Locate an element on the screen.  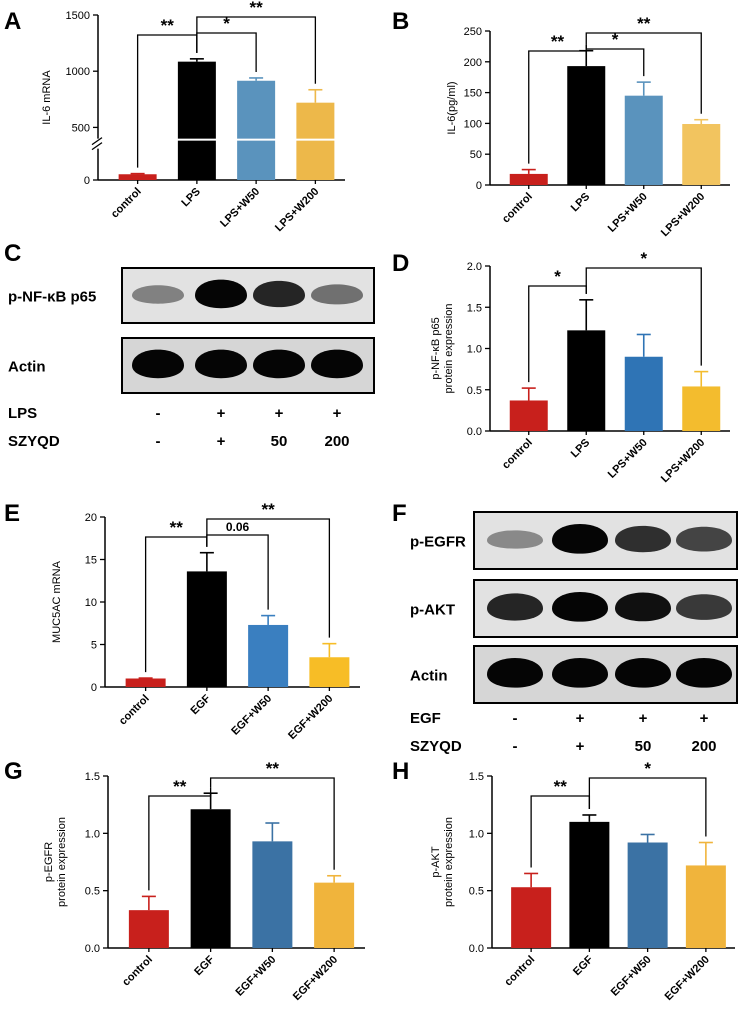
panel-label-c: C is located at coordinates (13, 253).